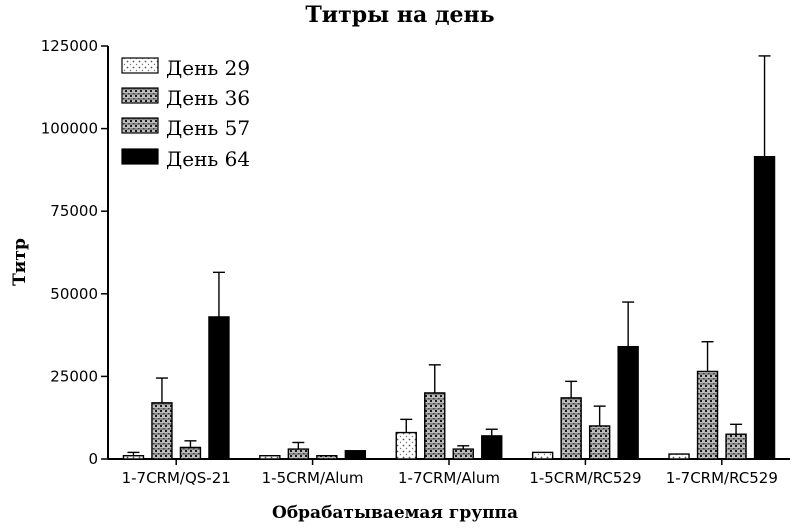 This screenshot has width=800, height=529. What do you see at coordinates (208, 128) in the screenshot?
I see `legend-label-day57: День 57` at bounding box center [208, 128].